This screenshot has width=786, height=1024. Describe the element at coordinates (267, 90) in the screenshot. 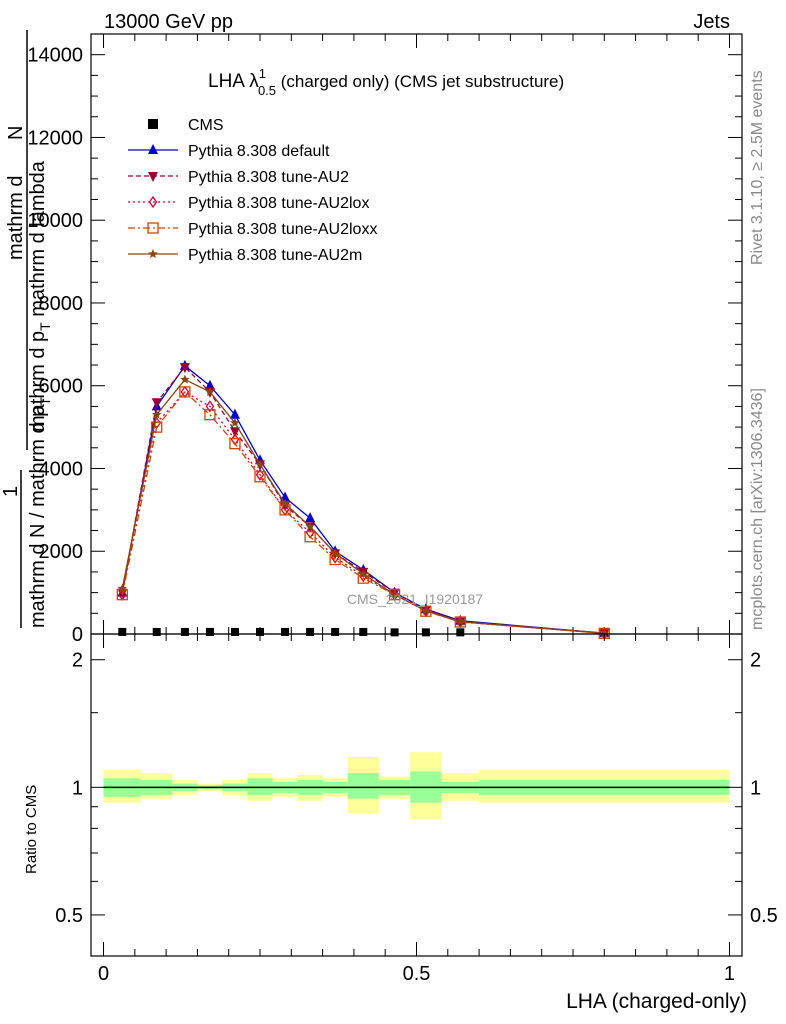

I see `plot-title-sub: 0.5` at that location.